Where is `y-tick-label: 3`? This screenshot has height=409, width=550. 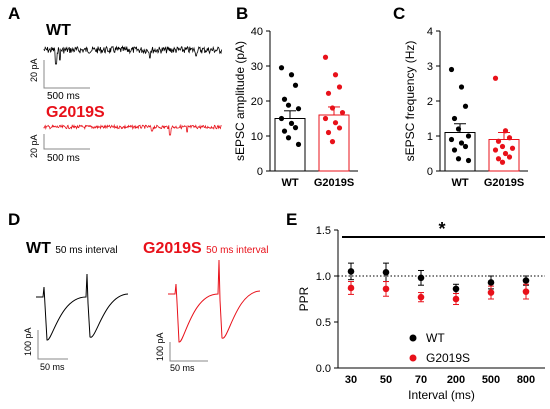 y-tick-label: 3 is located at coordinates (430, 67).